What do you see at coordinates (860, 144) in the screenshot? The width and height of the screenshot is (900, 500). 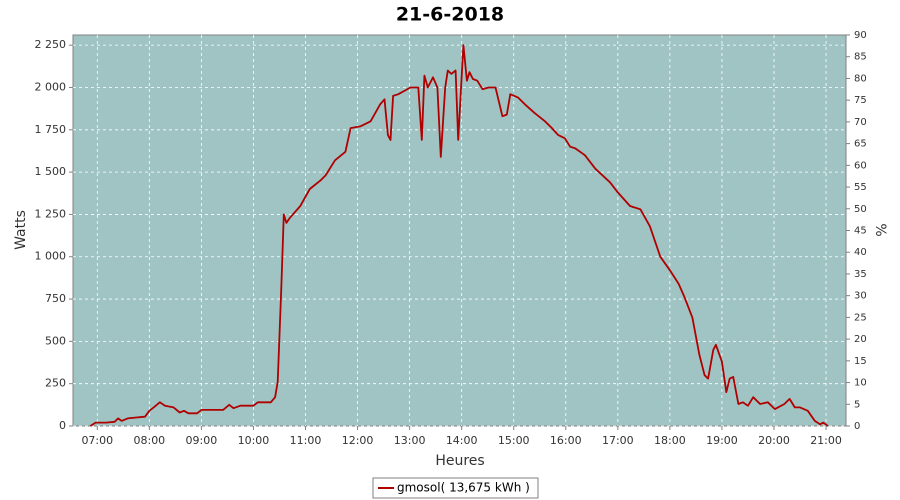 I see `y2-tick-label: 65` at bounding box center [860, 144].